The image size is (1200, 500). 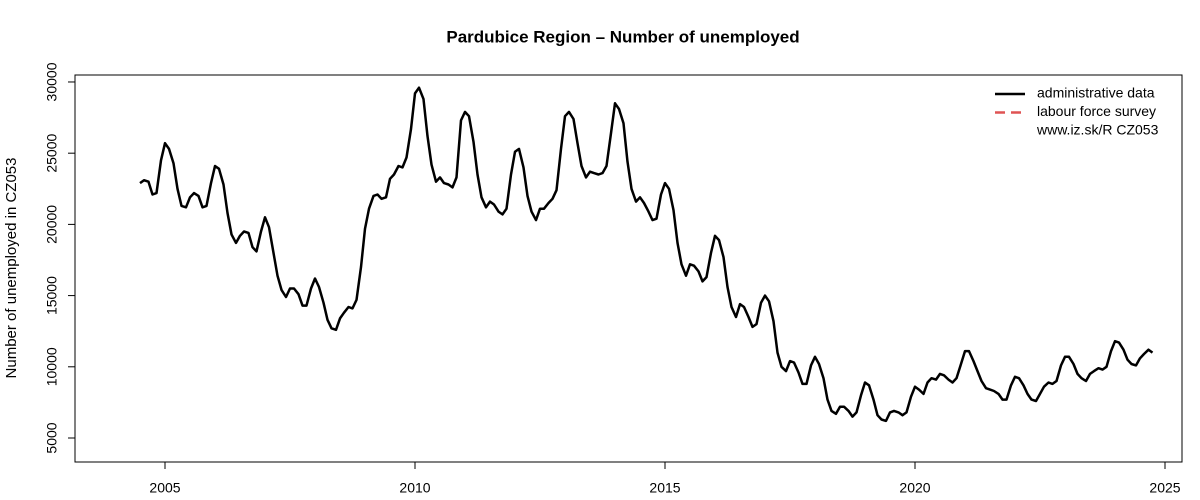 What do you see at coordinates (622, 36) in the screenshot?
I see `chart-title: Pardubice Region – Number of unemployed` at bounding box center [622, 36].